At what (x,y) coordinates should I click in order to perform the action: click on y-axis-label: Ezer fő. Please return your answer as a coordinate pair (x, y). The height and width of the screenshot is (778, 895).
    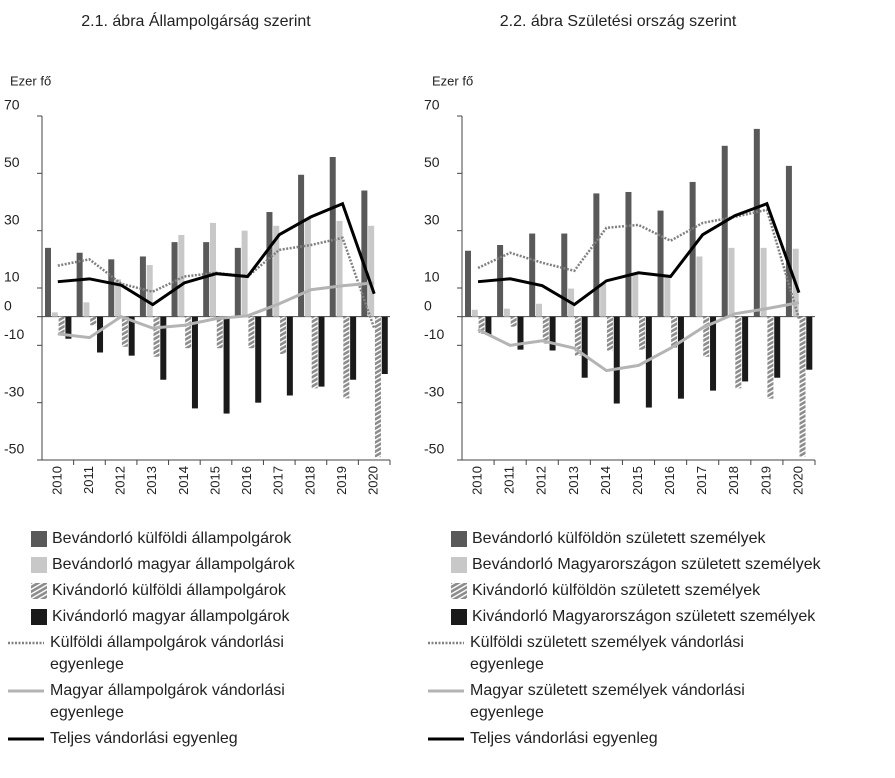
    Looking at the image, I should click on (452, 80).